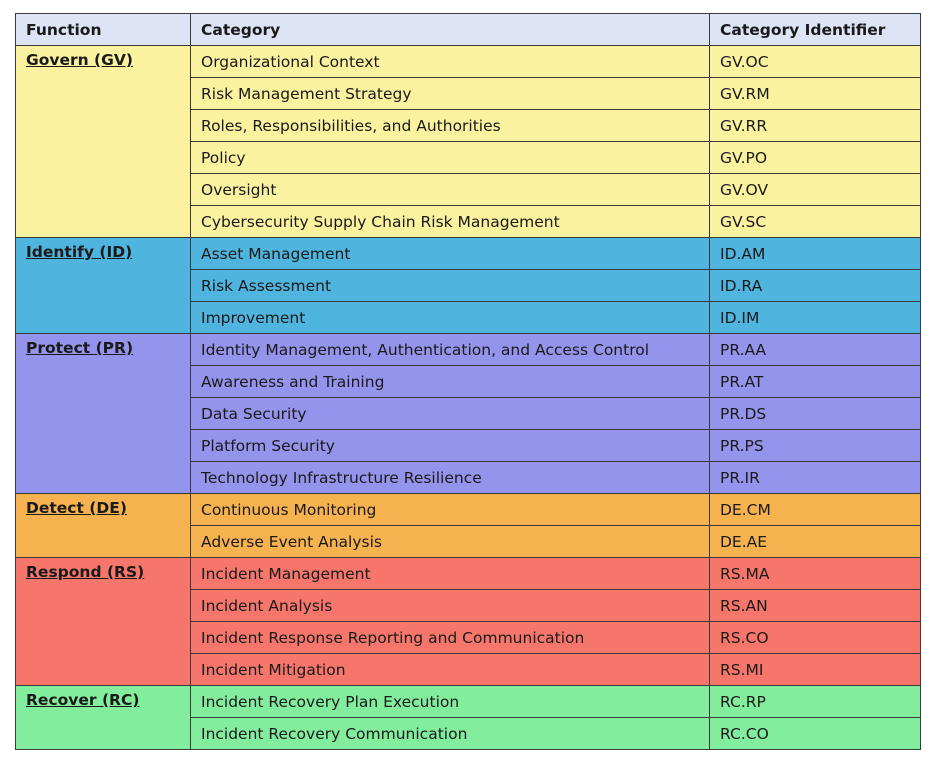 The width and height of the screenshot is (936, 782). I want to click on function-gv: Govern (GV), so click(103, 141).